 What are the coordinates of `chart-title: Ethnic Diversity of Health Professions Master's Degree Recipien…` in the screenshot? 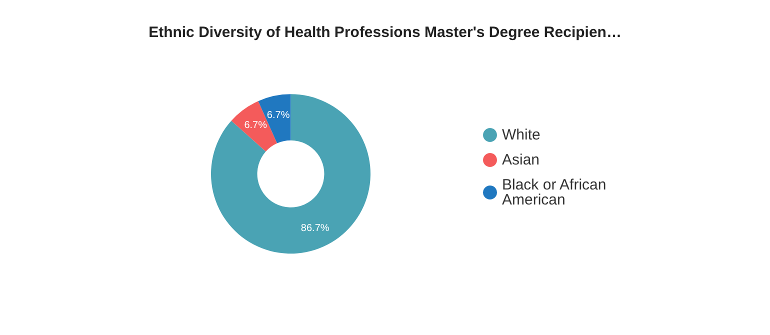 It's located at (385, 32).